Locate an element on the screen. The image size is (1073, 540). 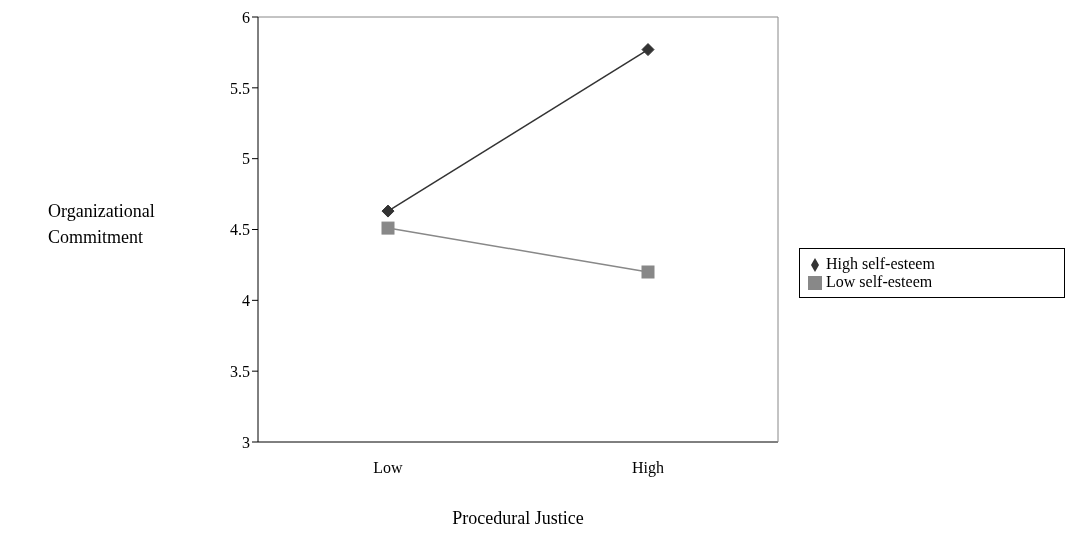
x-tick-label: Low is located at coordinates (388, 468).